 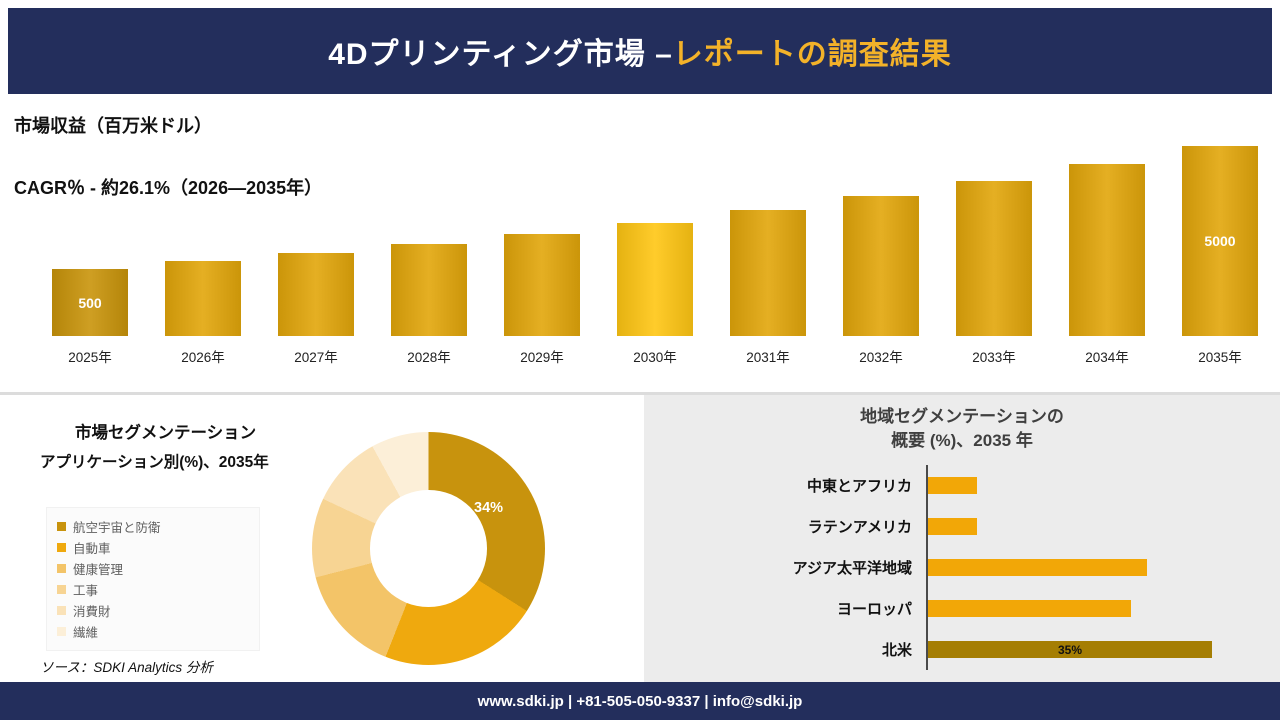 What do you see at coordinates (859, 527) in the screenshot?
I see `region-label: ラテンアメリカ` at bounding box center [859, 527].